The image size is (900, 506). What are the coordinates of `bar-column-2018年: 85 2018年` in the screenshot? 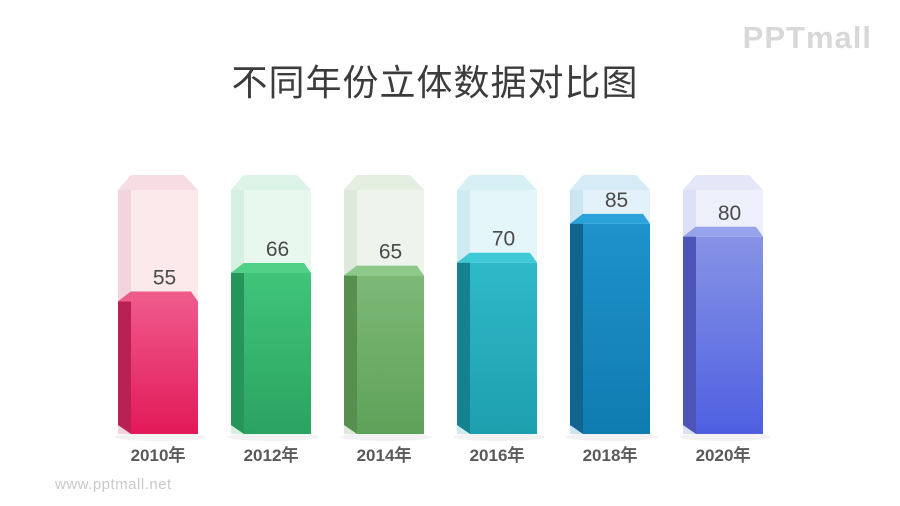 It's located at (612, 320).